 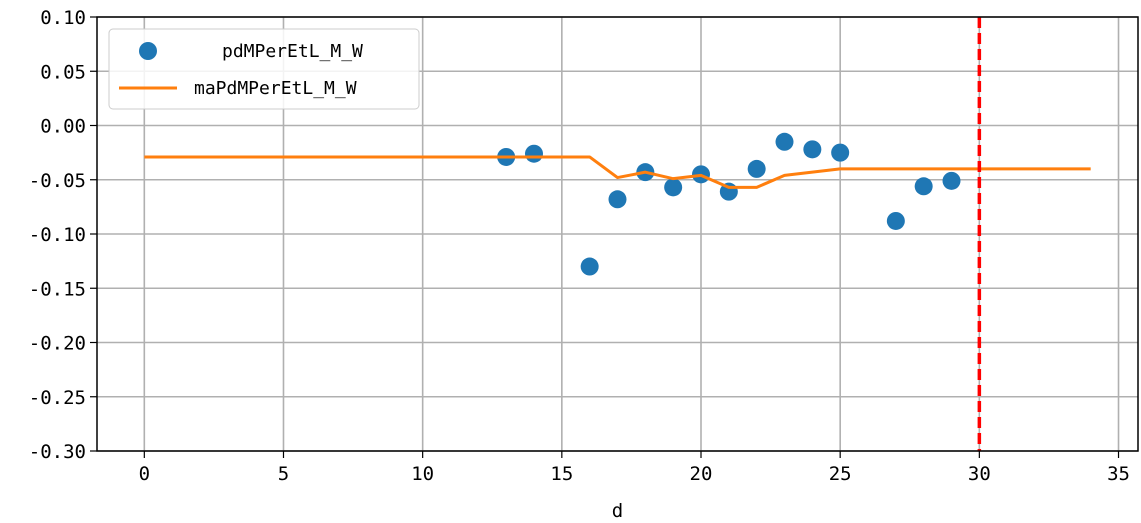 I want to click on y-tick-label: -0.20, so click(x=57, y=344).